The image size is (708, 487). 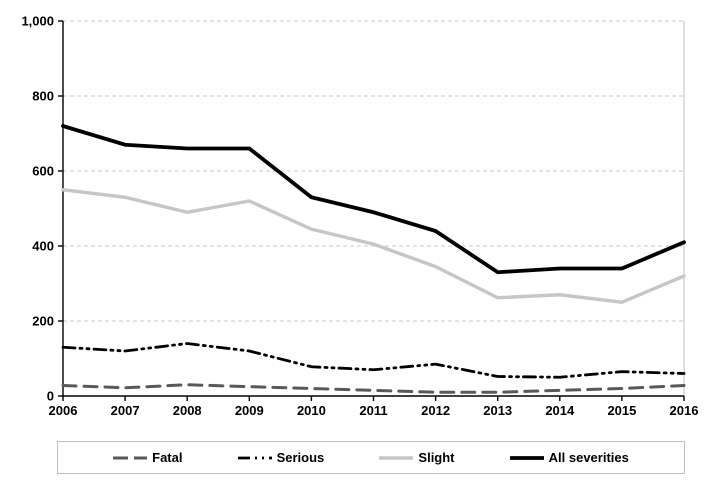 What do you see at coordinates (497, 410) in the screenshot?
I see `x-tick-label-2013: 2013` at bounding box center [497, 410].